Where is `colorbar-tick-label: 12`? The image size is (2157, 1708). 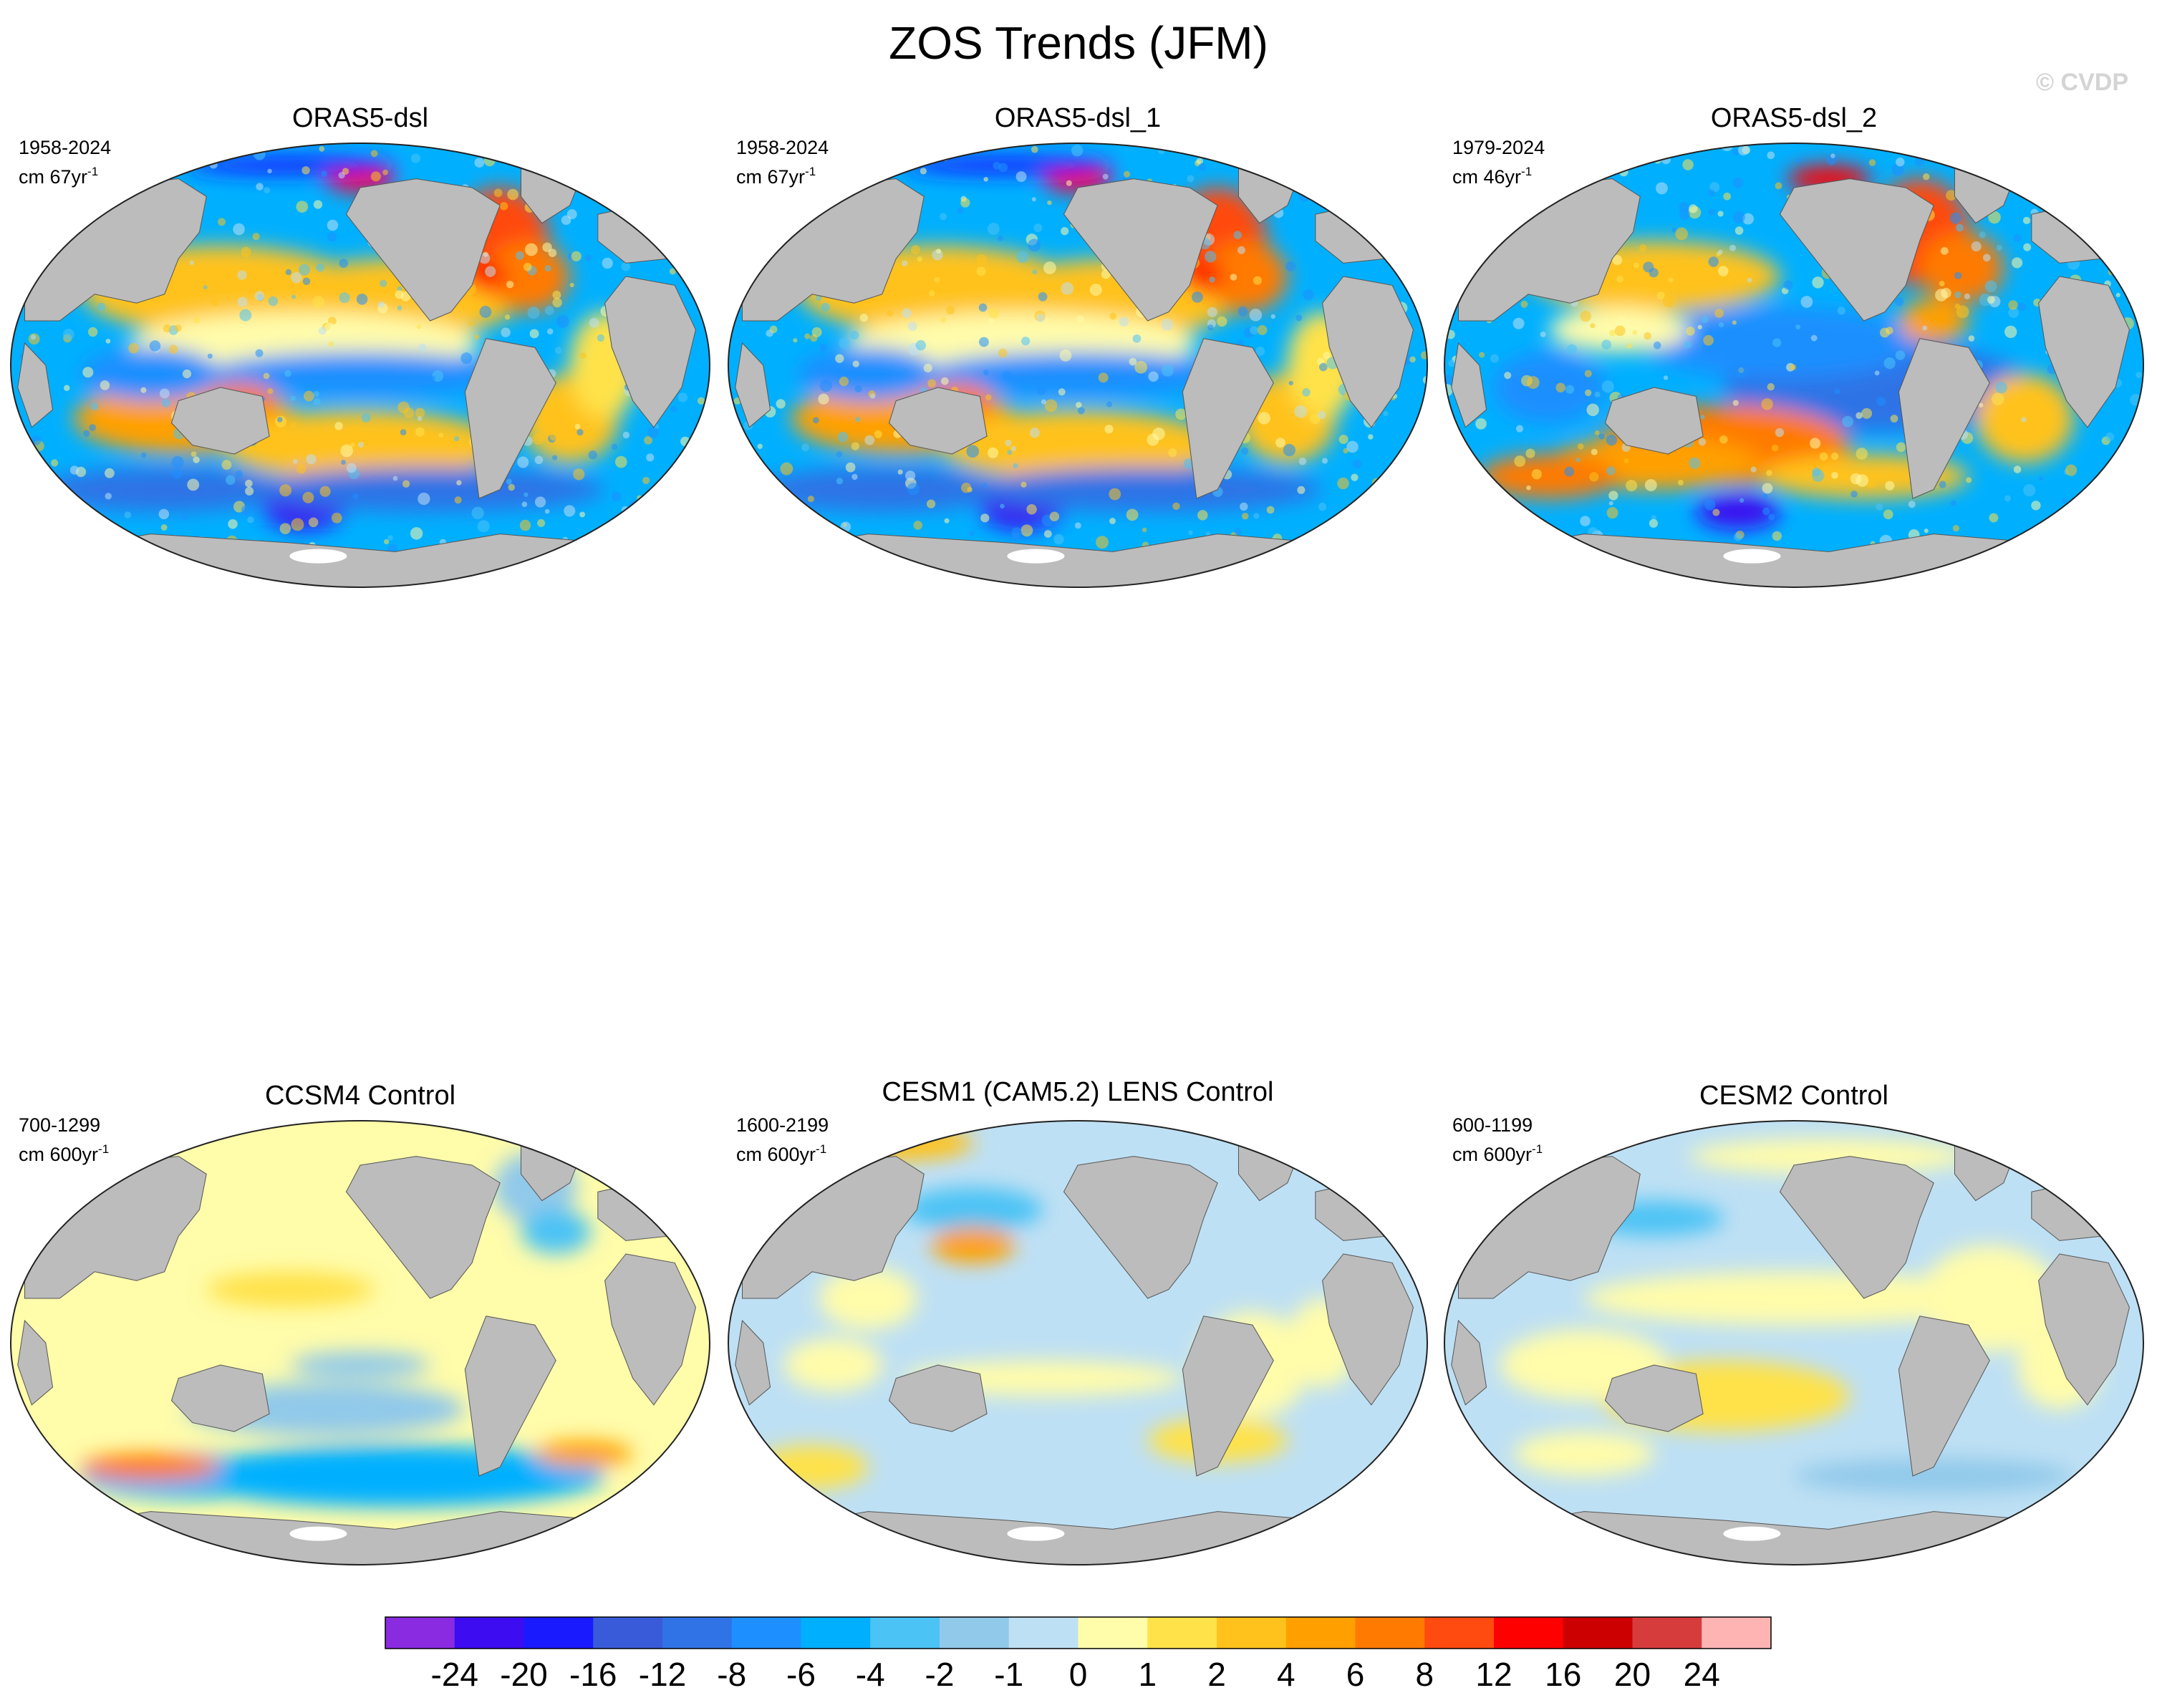 colorbar-tick-label: 12 is located at coordinates (1493, 1675).